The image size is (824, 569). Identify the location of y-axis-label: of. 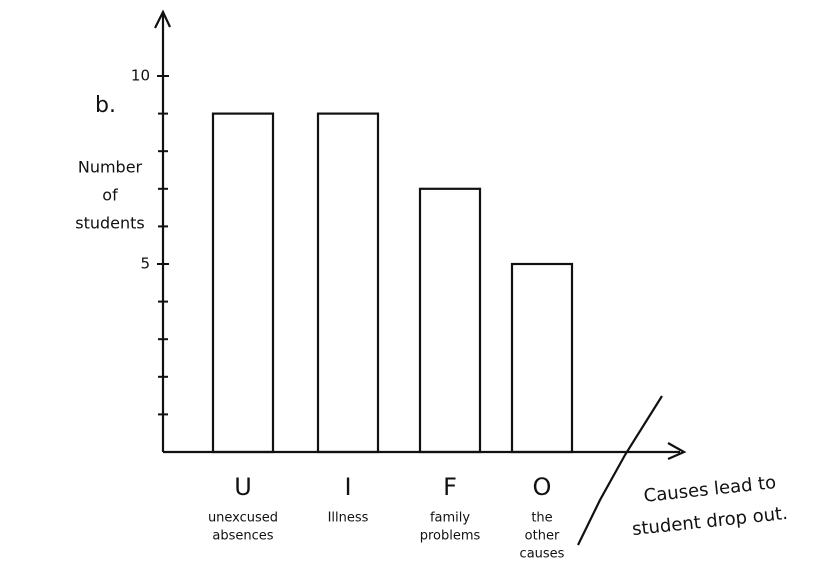
(110, 195).